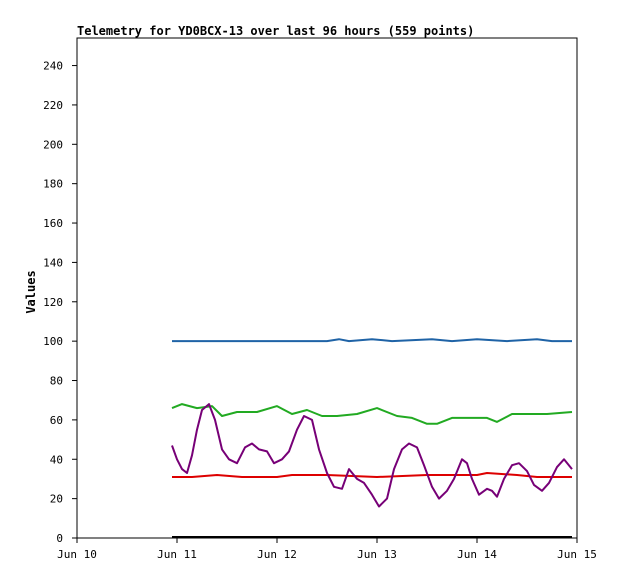 This screenshot has height=579, width=618. I want to click on x-tick-label: Jun 13, so click(377, 554).